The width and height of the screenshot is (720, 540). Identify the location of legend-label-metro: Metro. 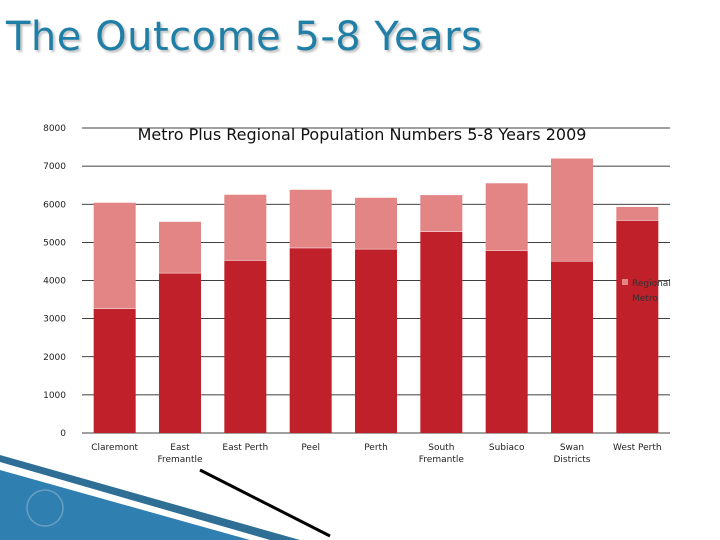
(645, 299).